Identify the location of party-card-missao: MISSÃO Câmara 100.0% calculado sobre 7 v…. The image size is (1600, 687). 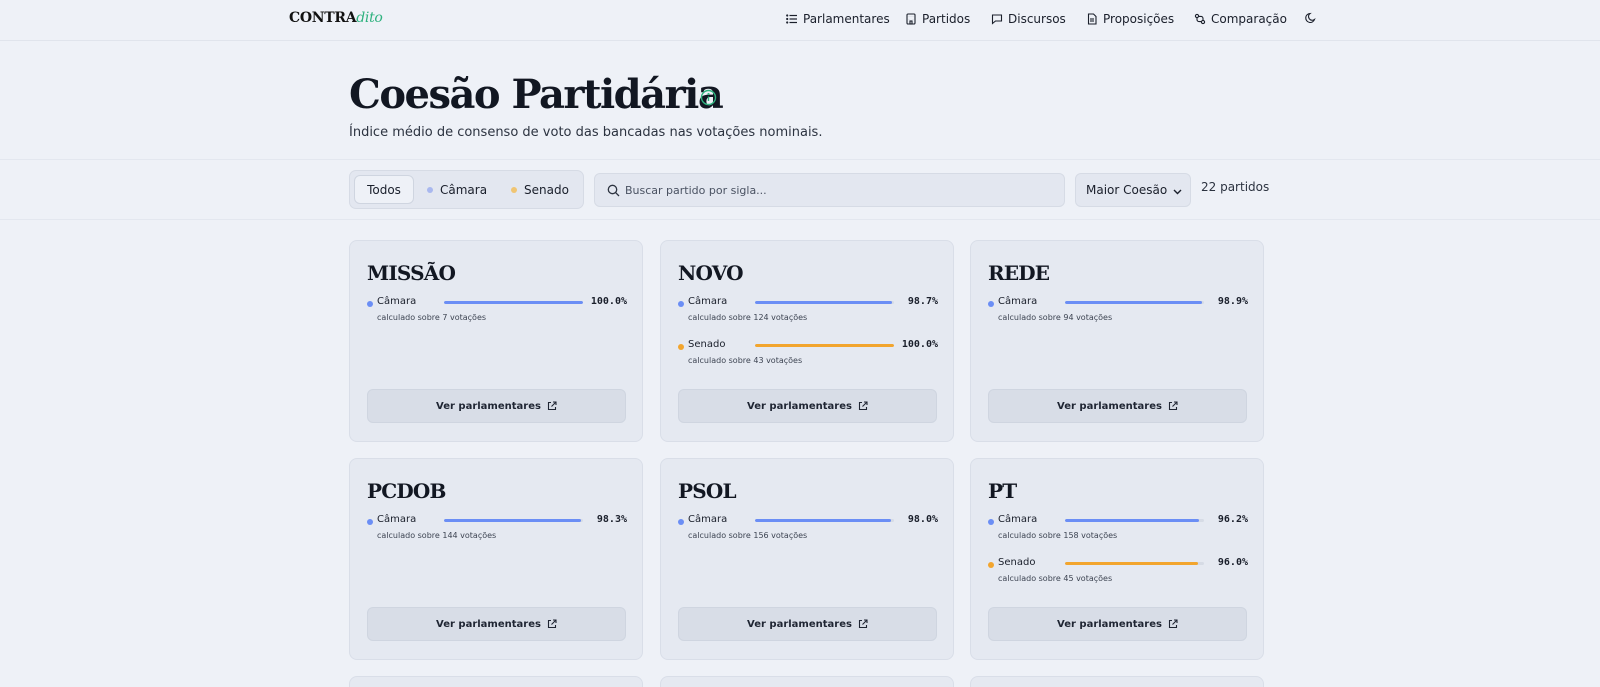
(496, 341).